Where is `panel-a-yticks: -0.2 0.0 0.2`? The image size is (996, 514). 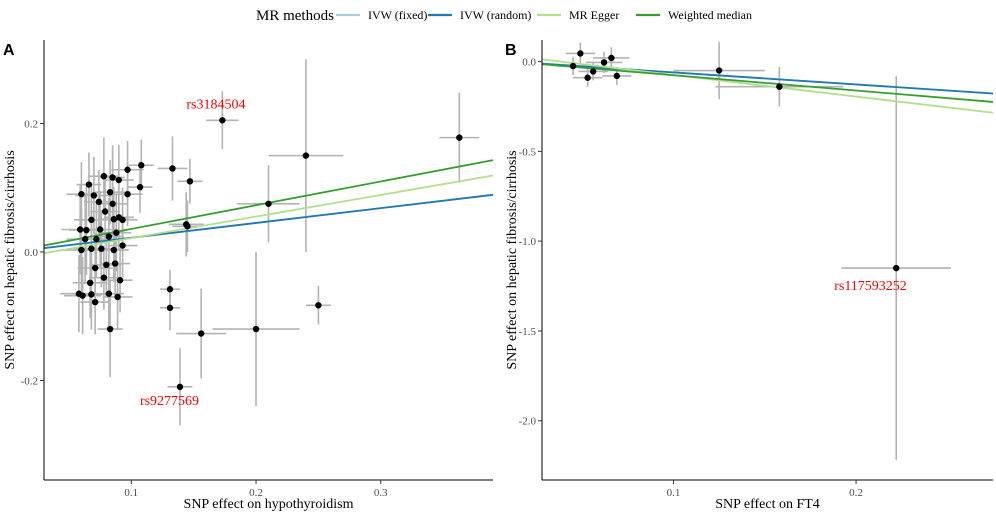
panel-a-yticks: -0.2 0.0 0.2 is located at coordinates (32, 253).